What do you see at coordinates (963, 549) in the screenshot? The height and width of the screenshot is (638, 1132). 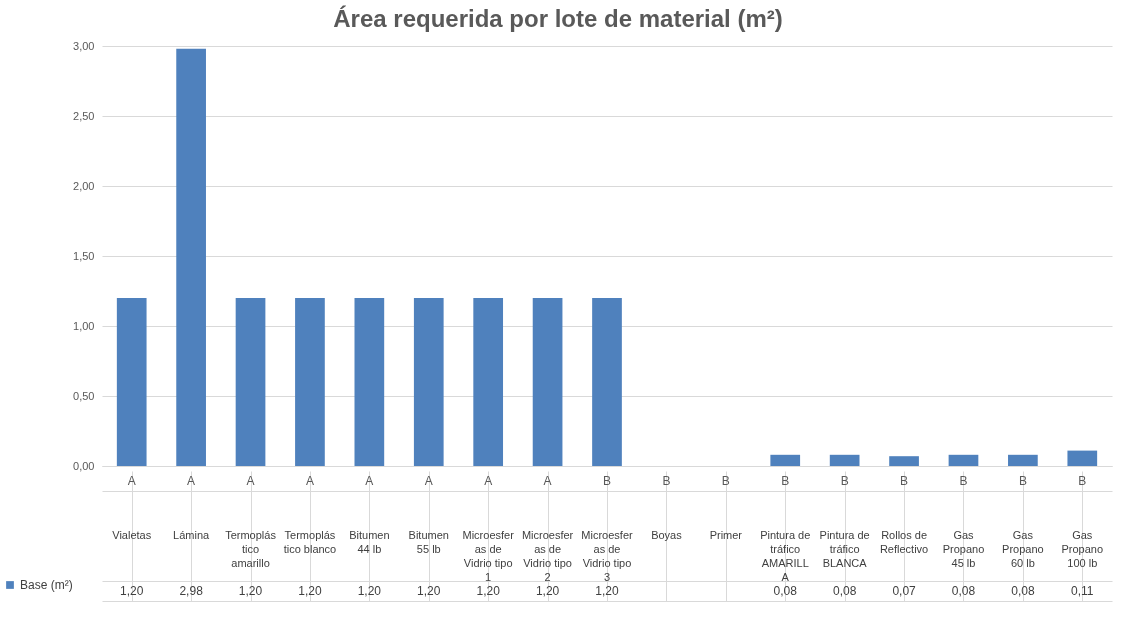 I see `x-tick-label: Gas Propano 45 lb` at bounding box center [963, 549].